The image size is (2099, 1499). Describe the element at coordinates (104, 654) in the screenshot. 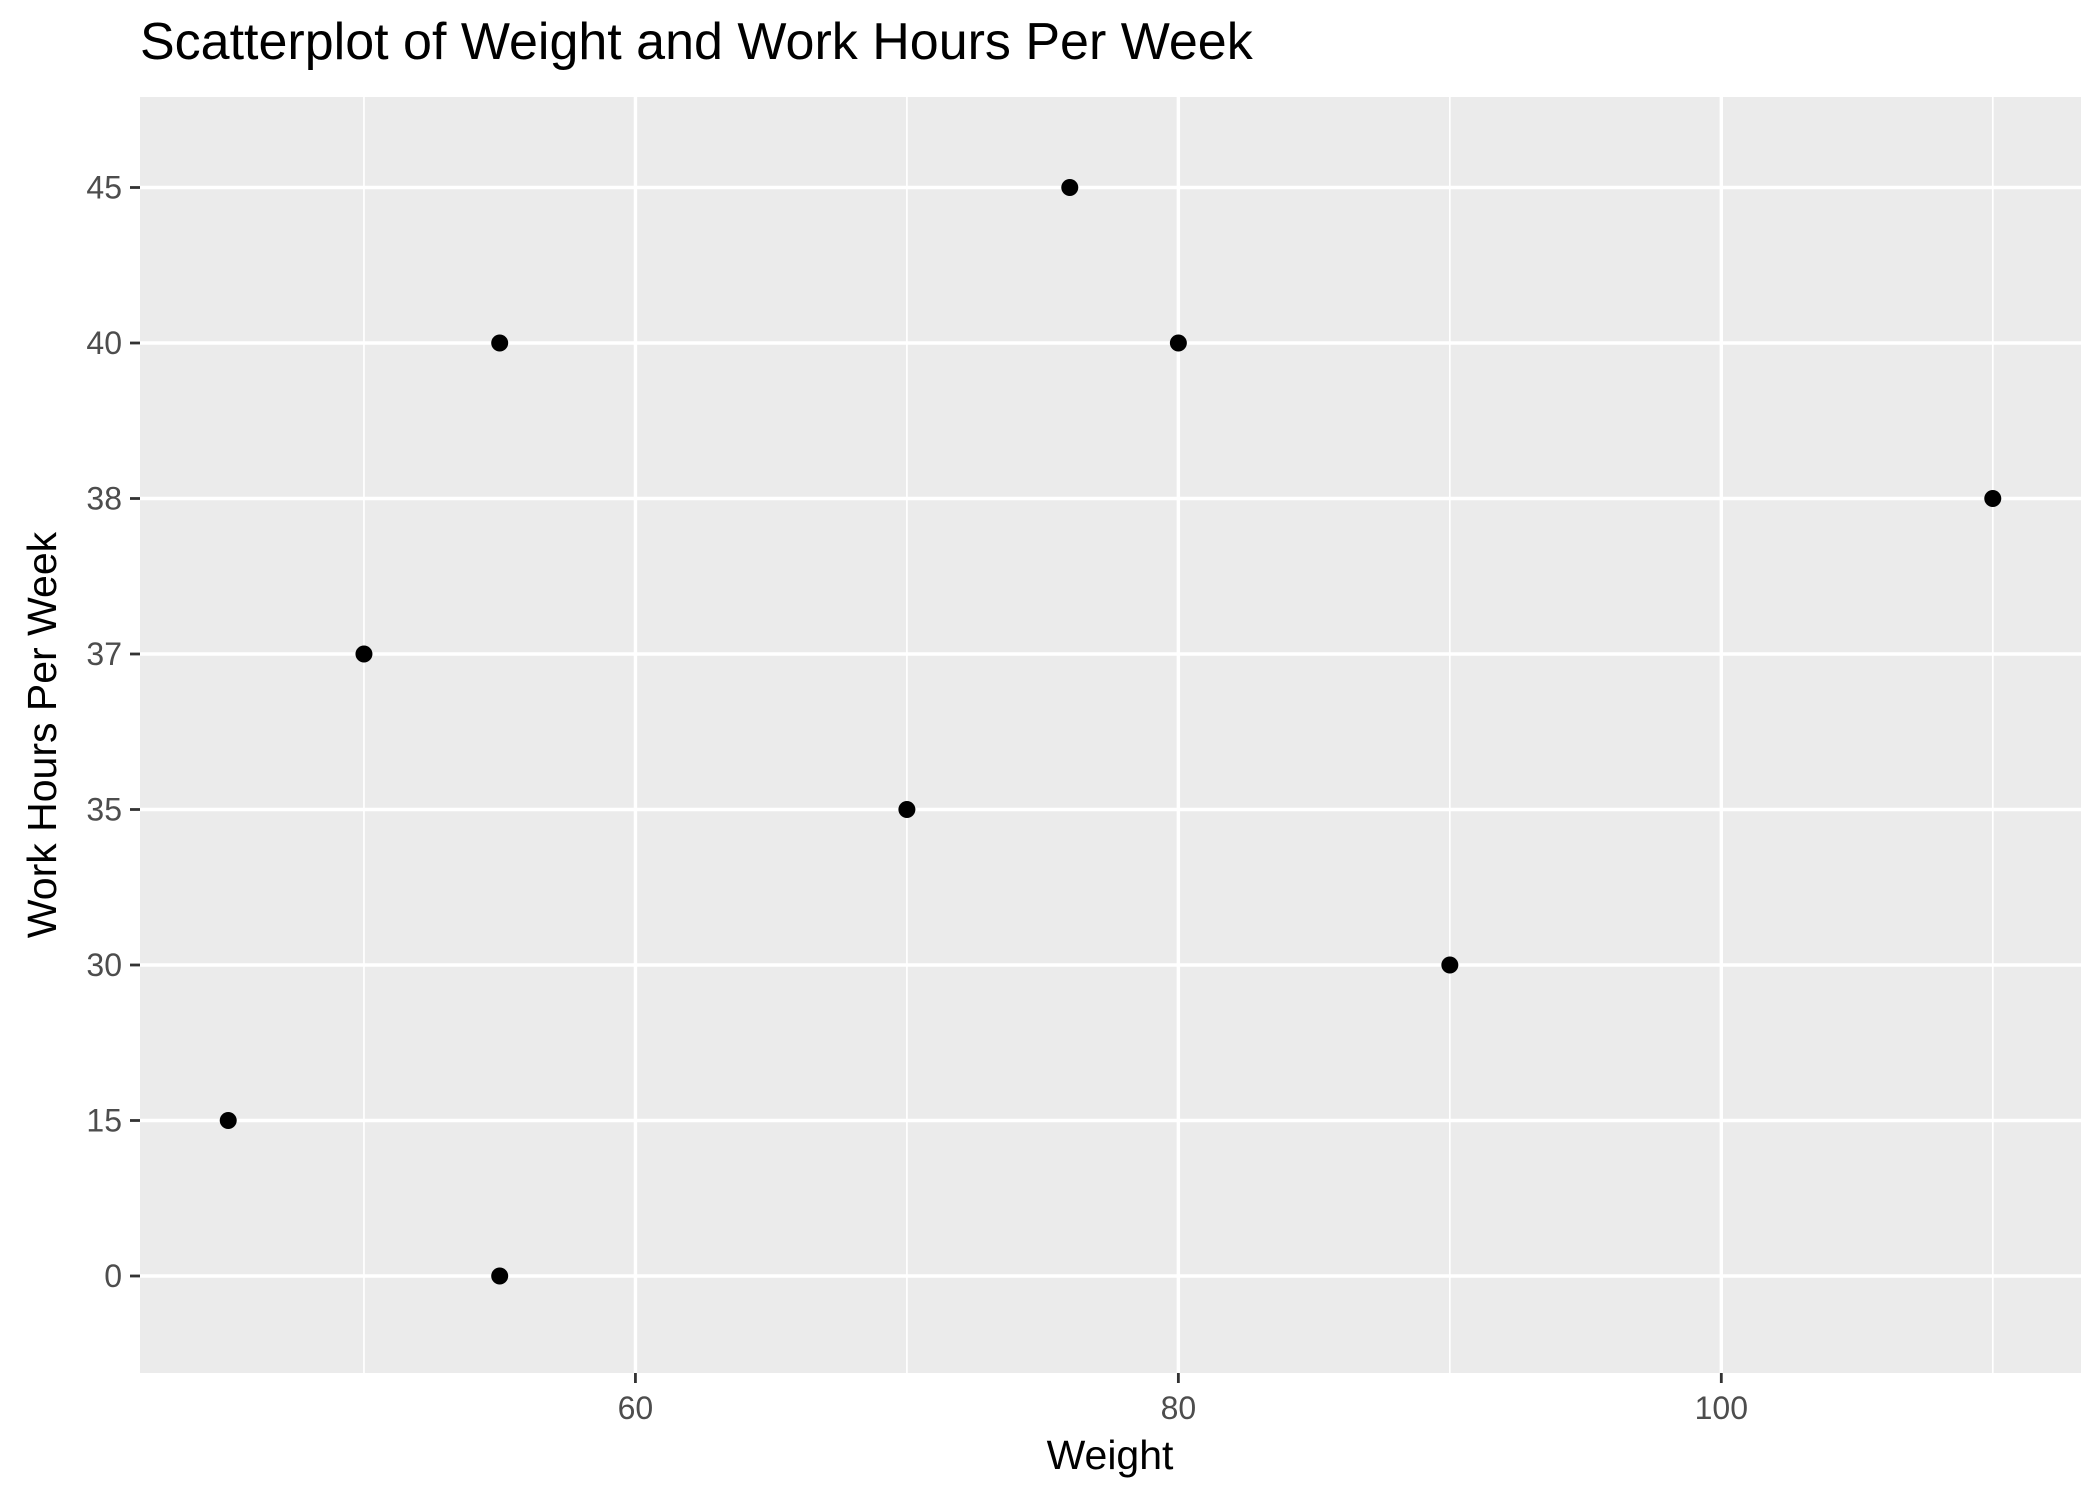

I see `y-tick-label: 37` at that location.